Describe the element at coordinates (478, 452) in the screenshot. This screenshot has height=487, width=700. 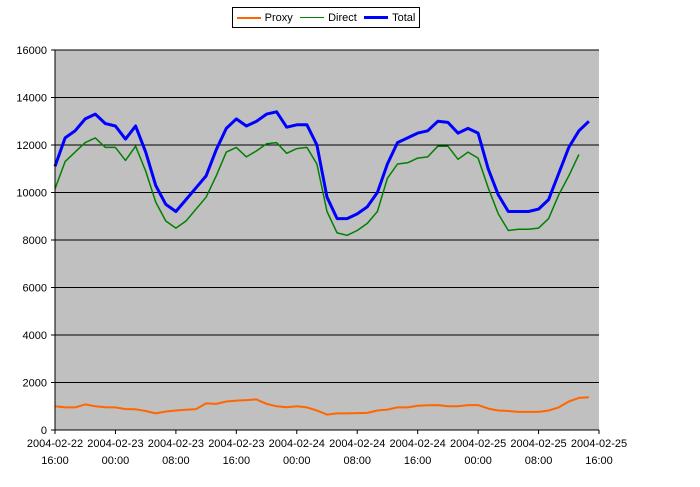
I see `x-tick-label: 2004-02-25 00:00` at that location.